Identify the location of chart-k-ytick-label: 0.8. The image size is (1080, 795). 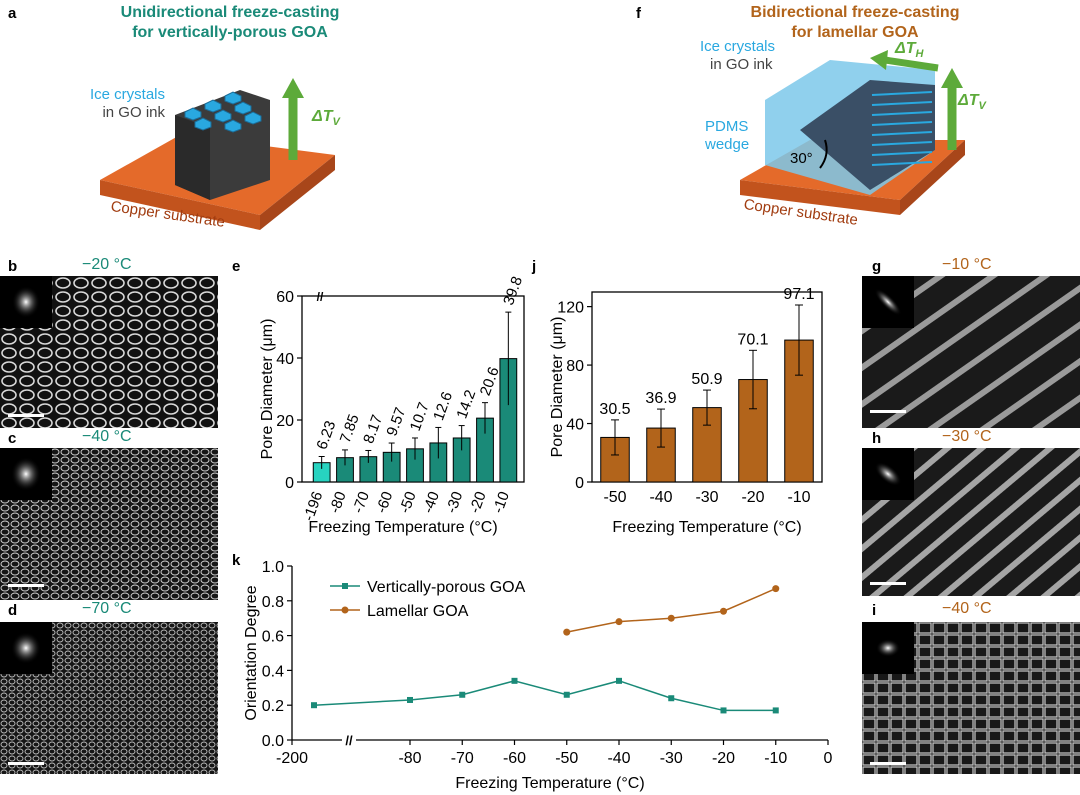
(273, 602).